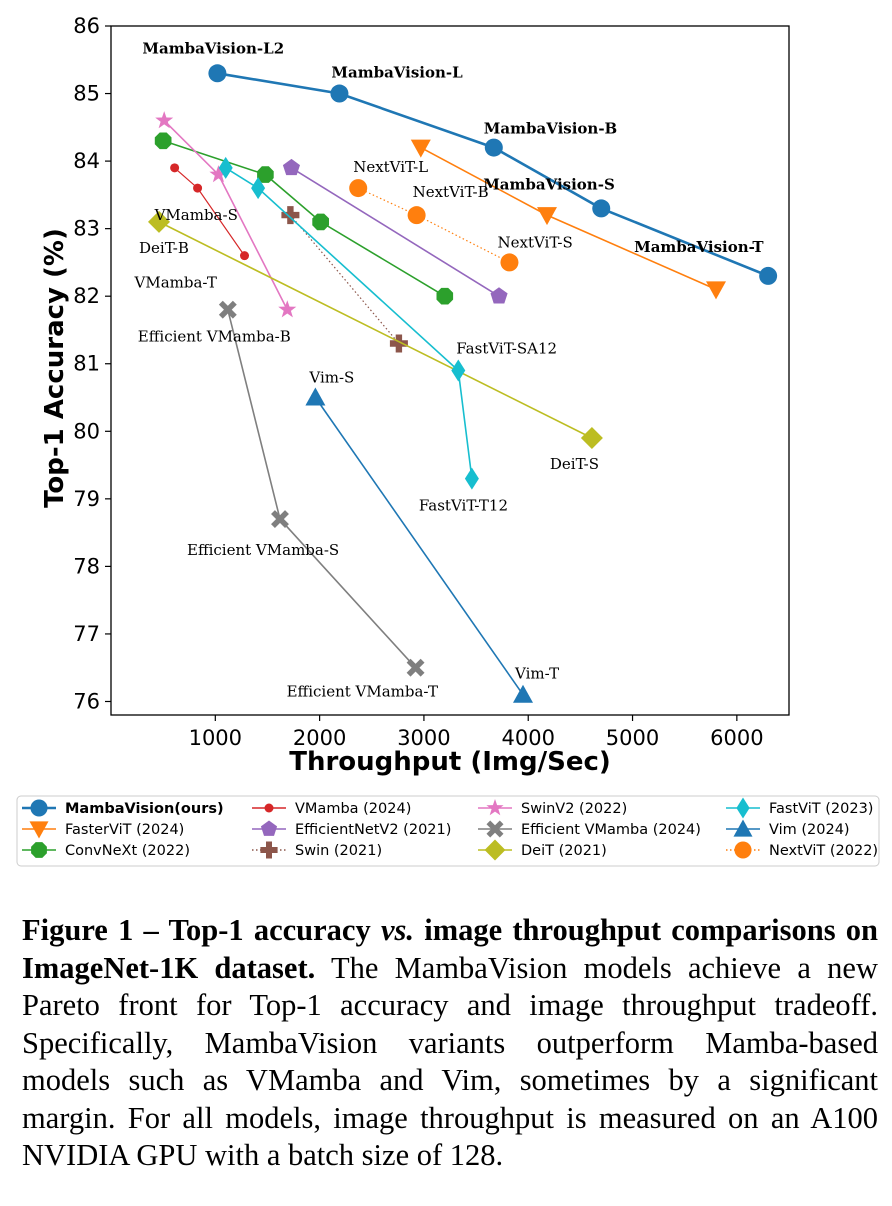 Image resolution: width=892 pixels, height=1206 pixels. I want to click on point-label-vim-t: Vim-T, so click(536, 674).